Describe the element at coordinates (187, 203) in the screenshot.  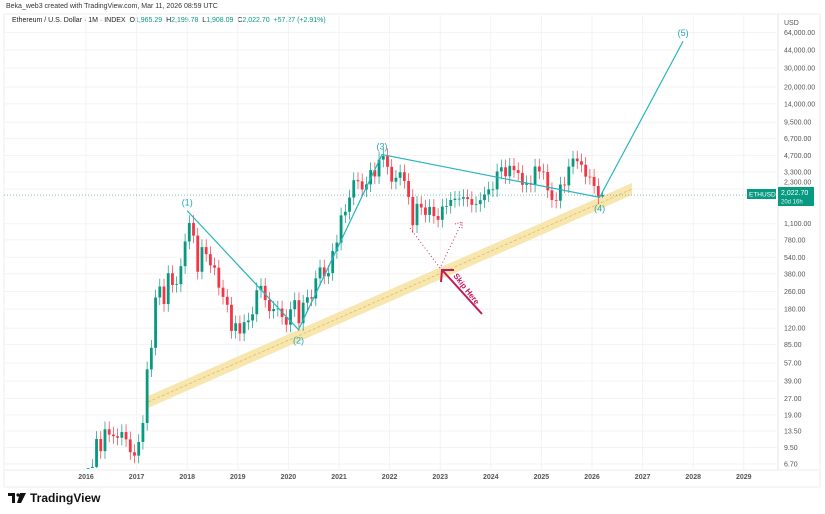
I see `wave-label: (1)` at that location.